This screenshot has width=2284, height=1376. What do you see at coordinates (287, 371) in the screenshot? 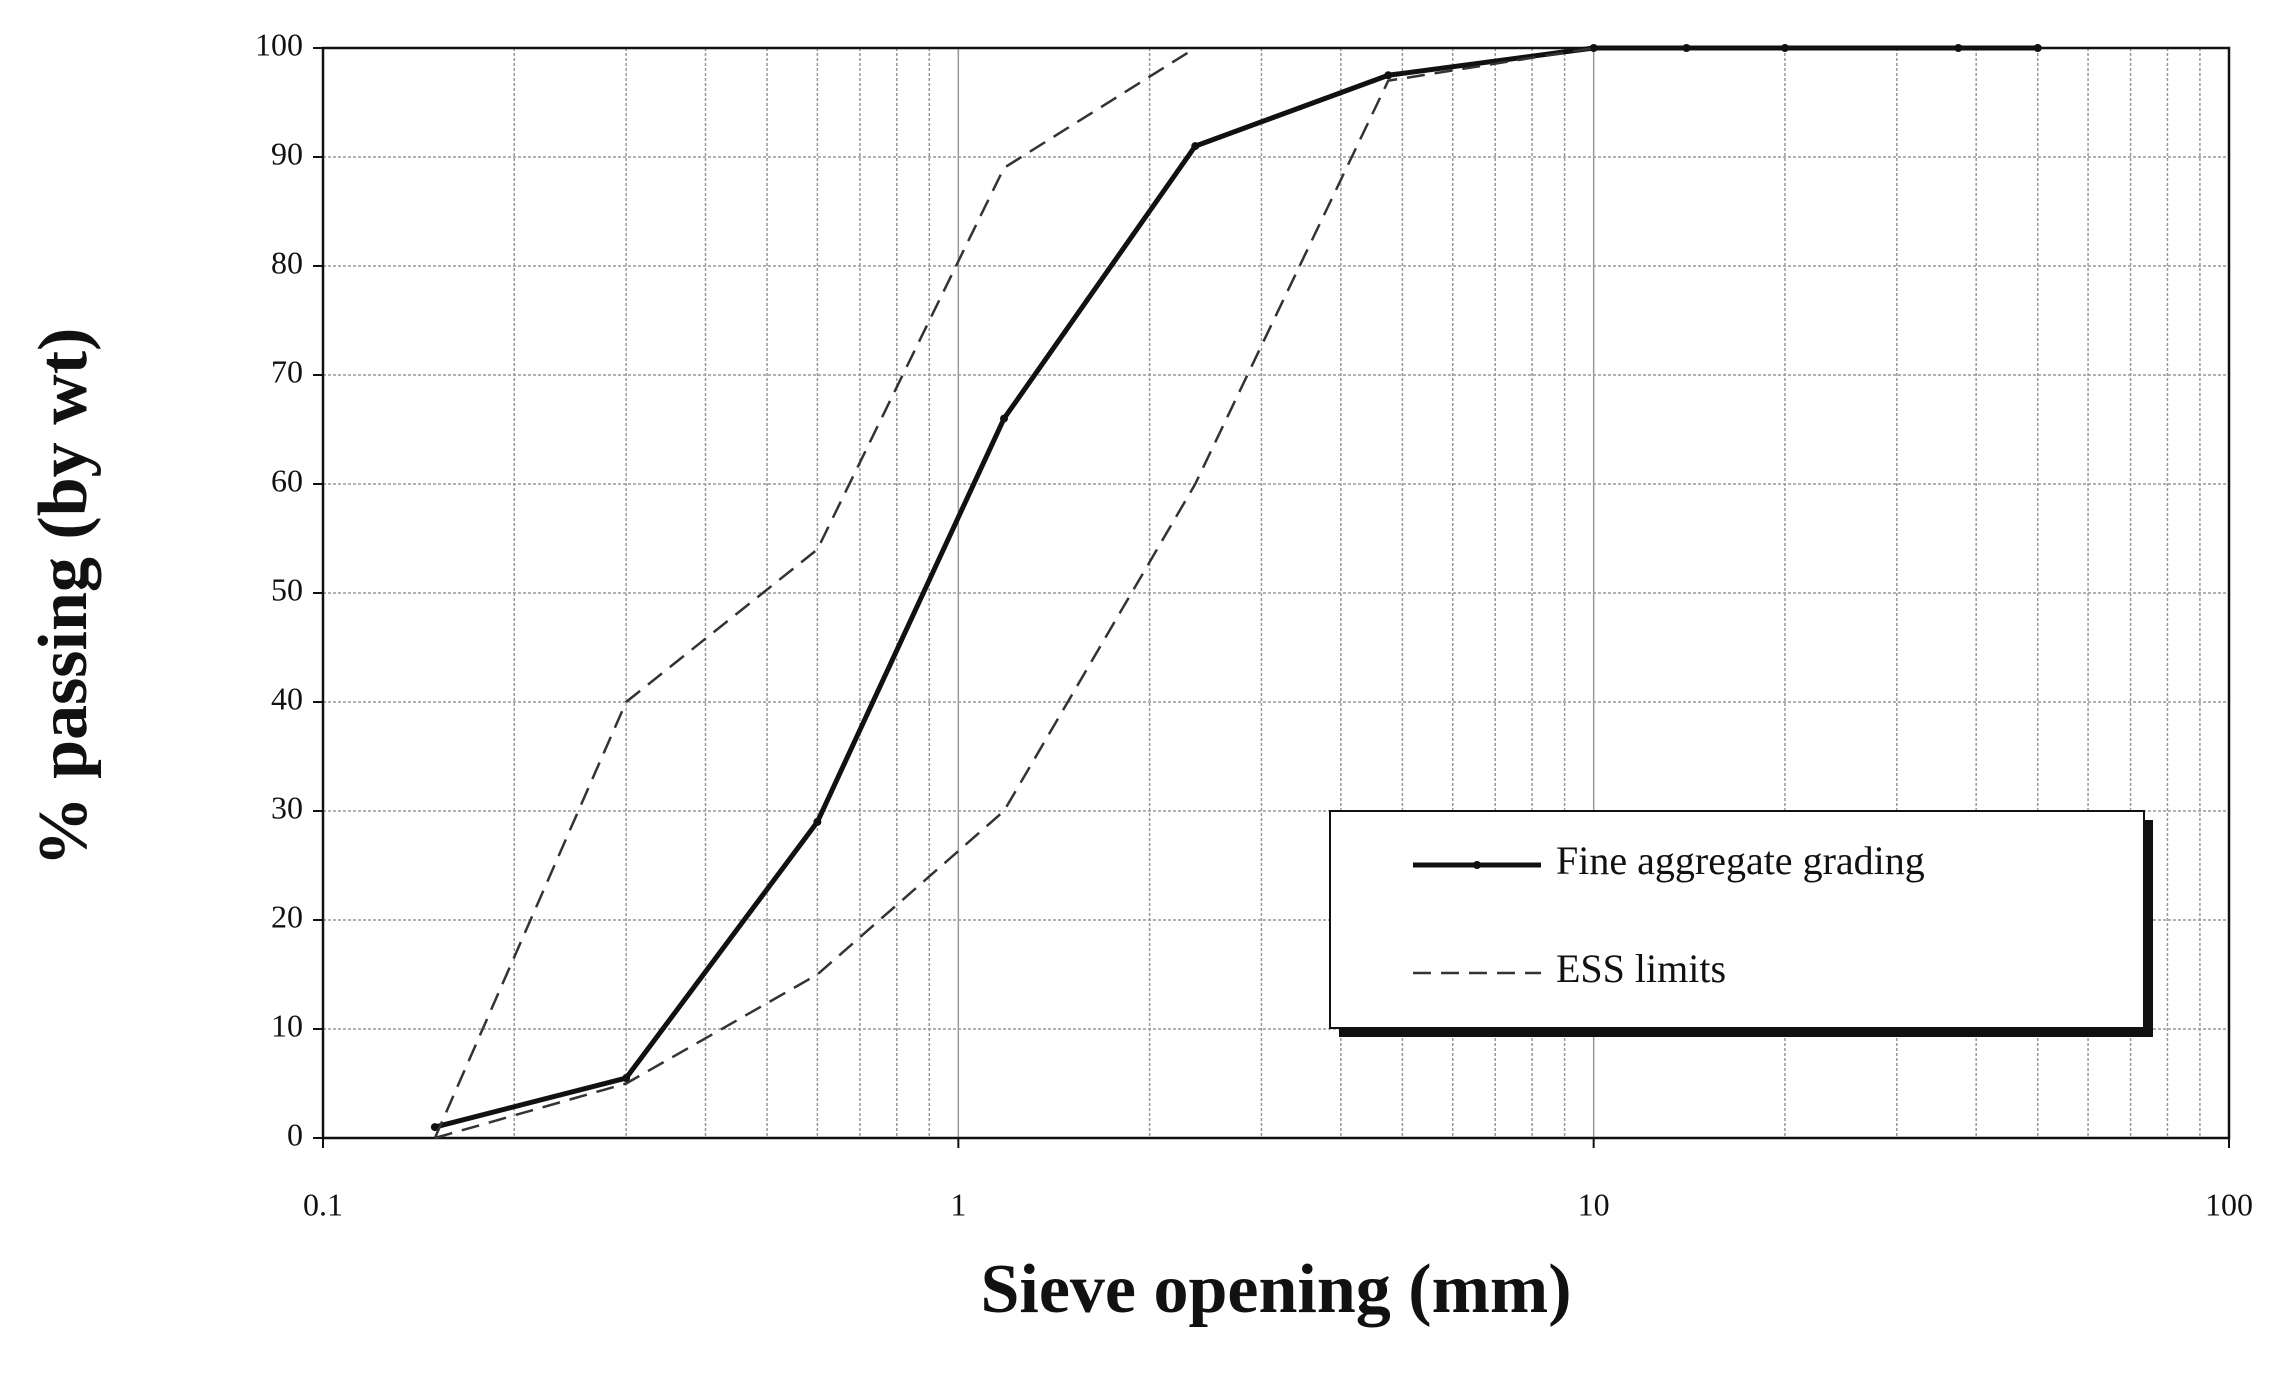
I see `y-tick-label: 70` at bounding box center [287, 371].